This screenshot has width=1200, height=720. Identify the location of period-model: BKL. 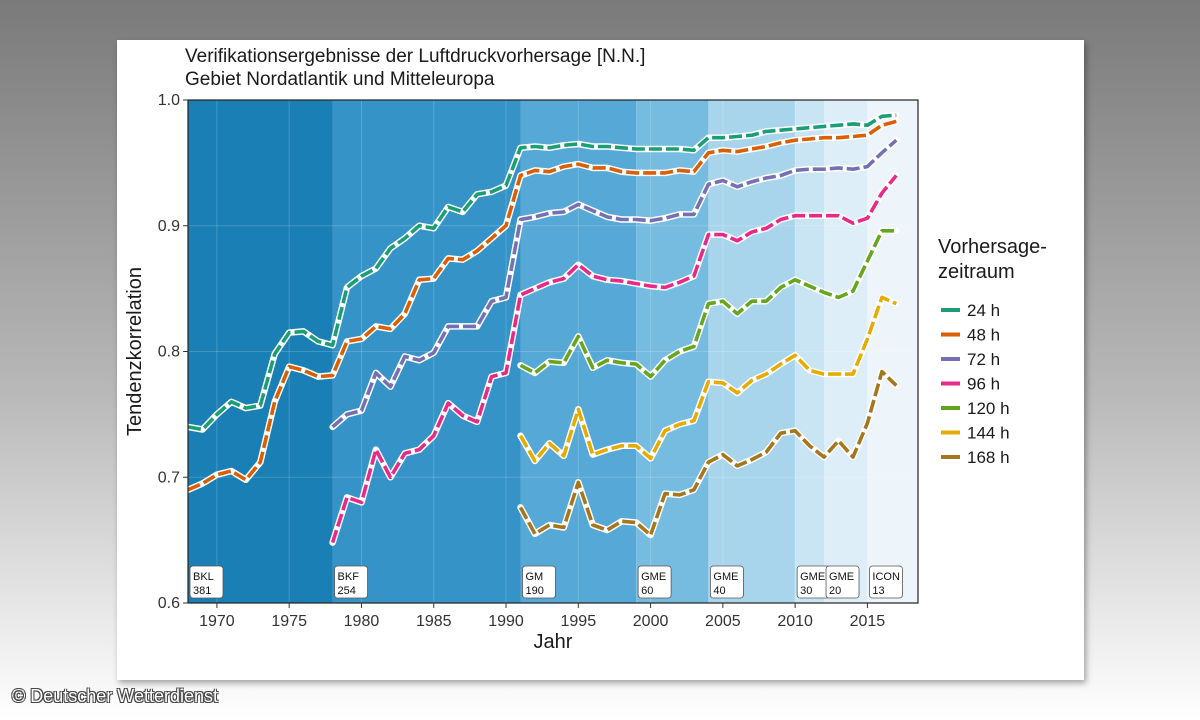
(203, 577).